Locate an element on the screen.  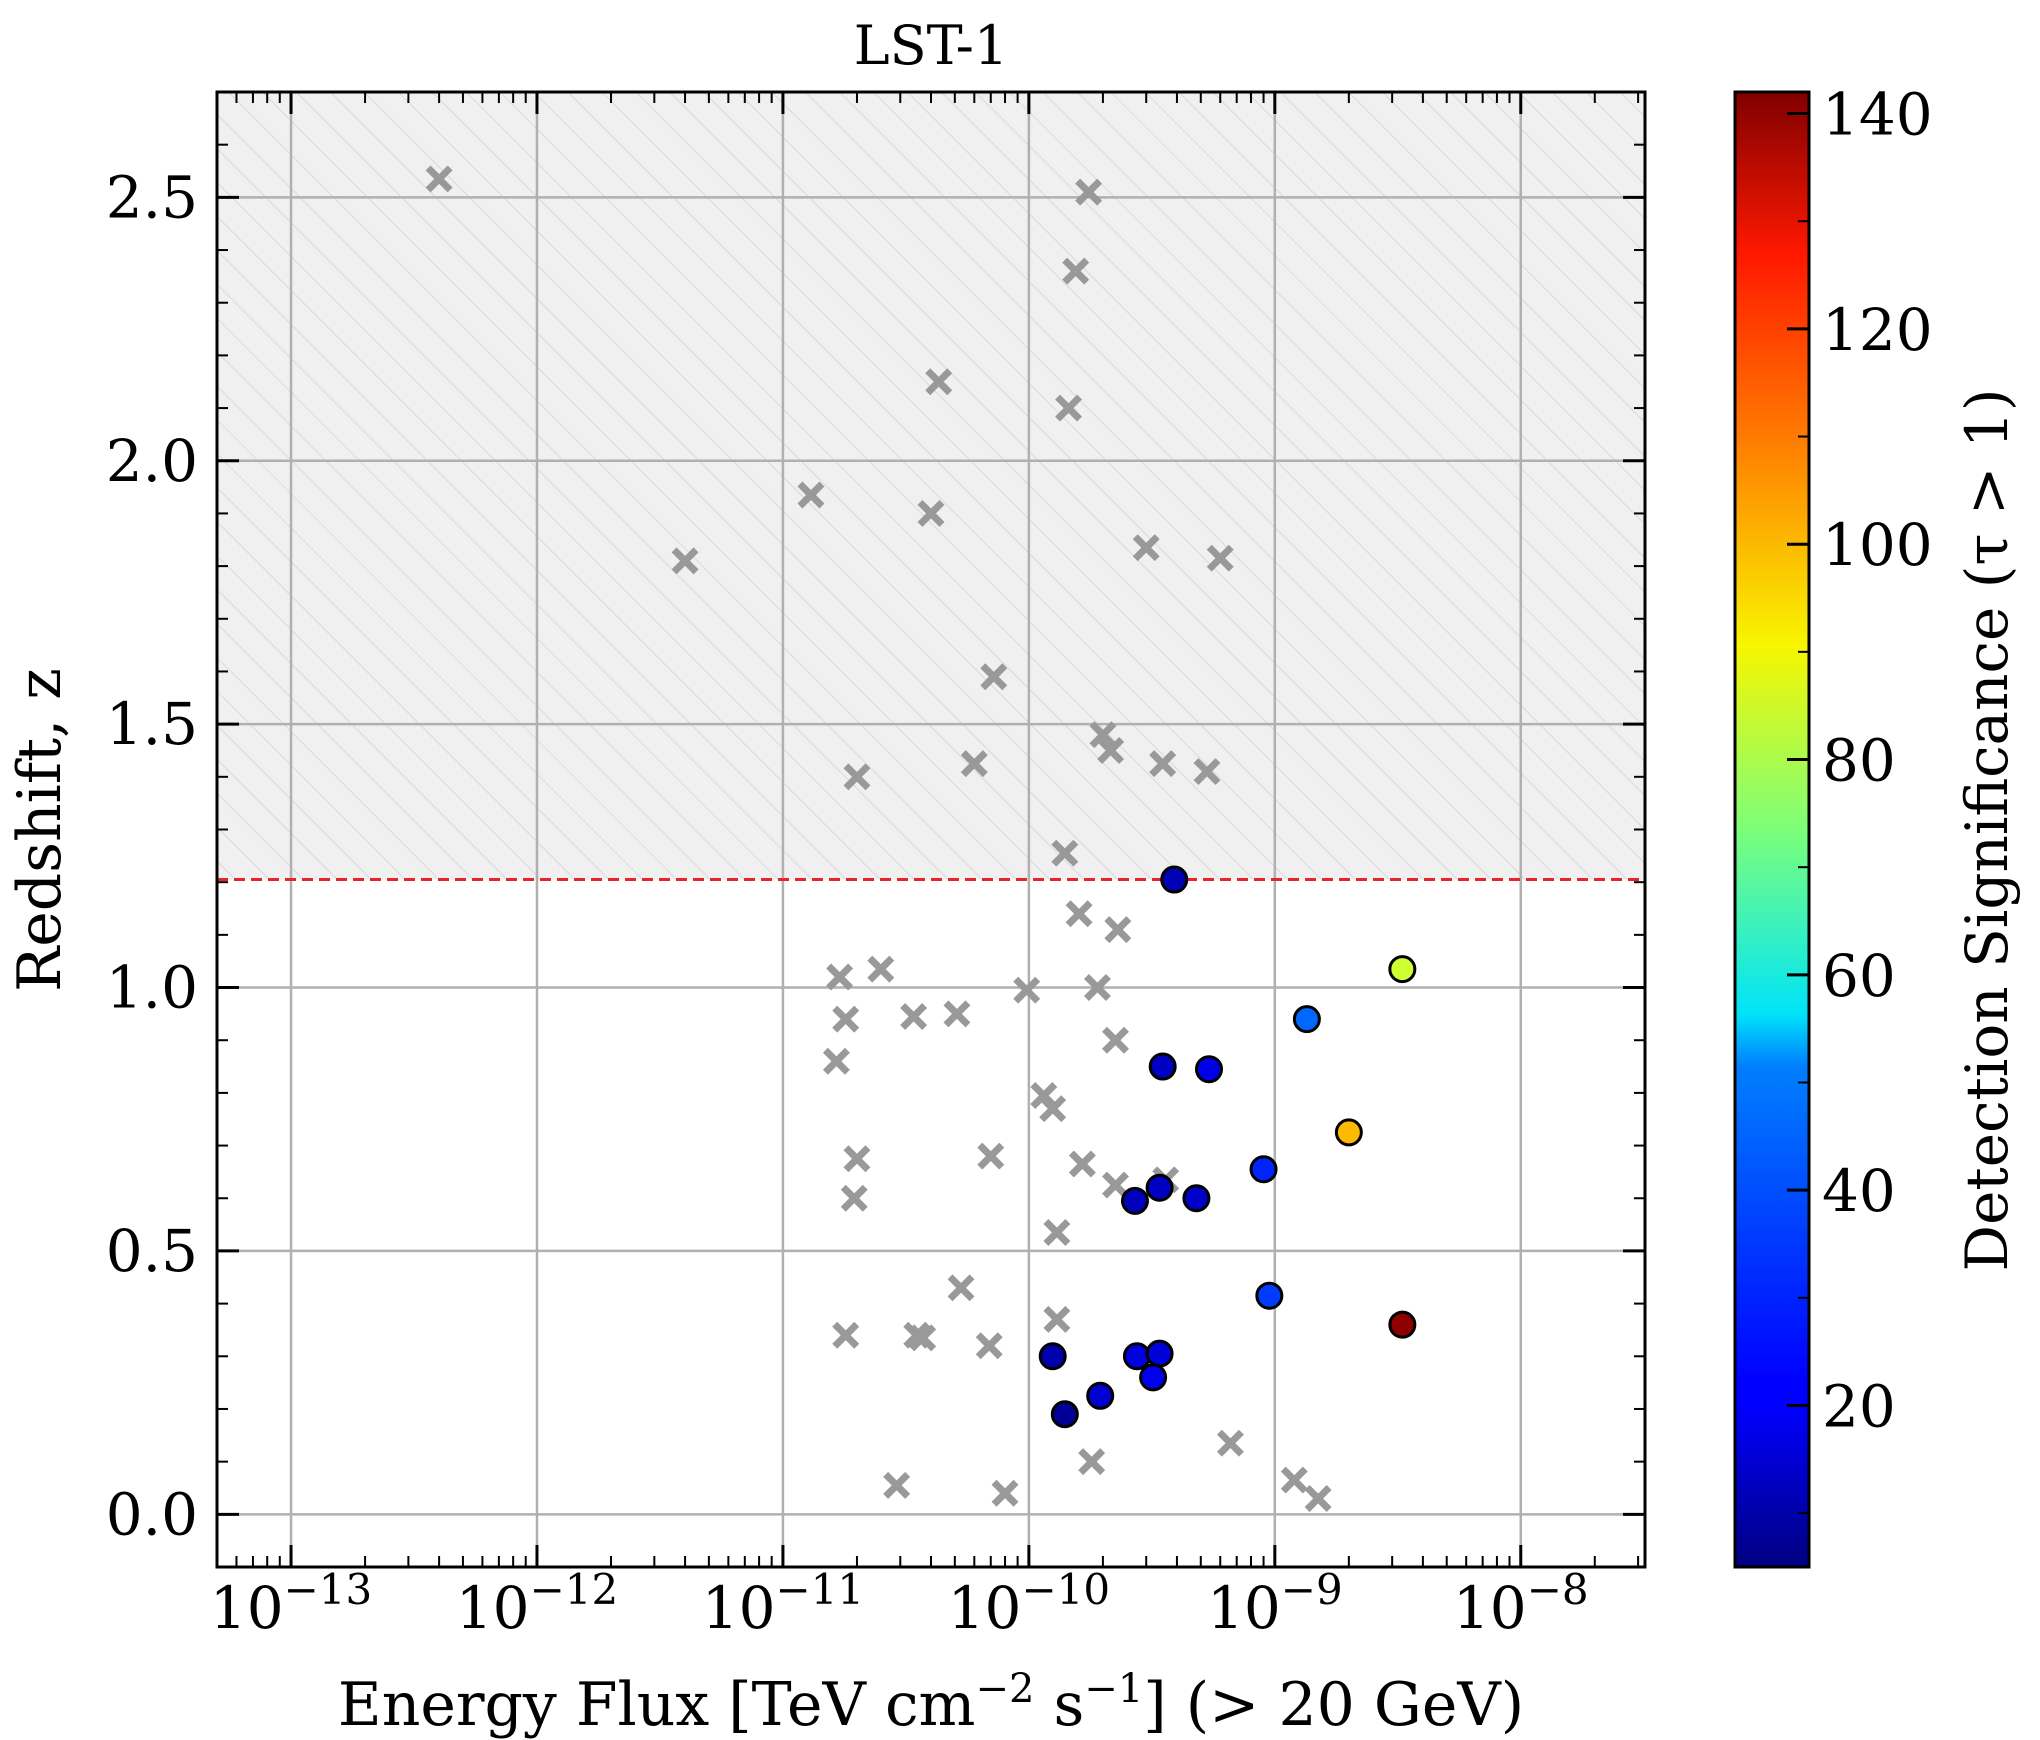
colorbar-label: Detection Significance (τ > 1) is located at coordinates (1987, 830).